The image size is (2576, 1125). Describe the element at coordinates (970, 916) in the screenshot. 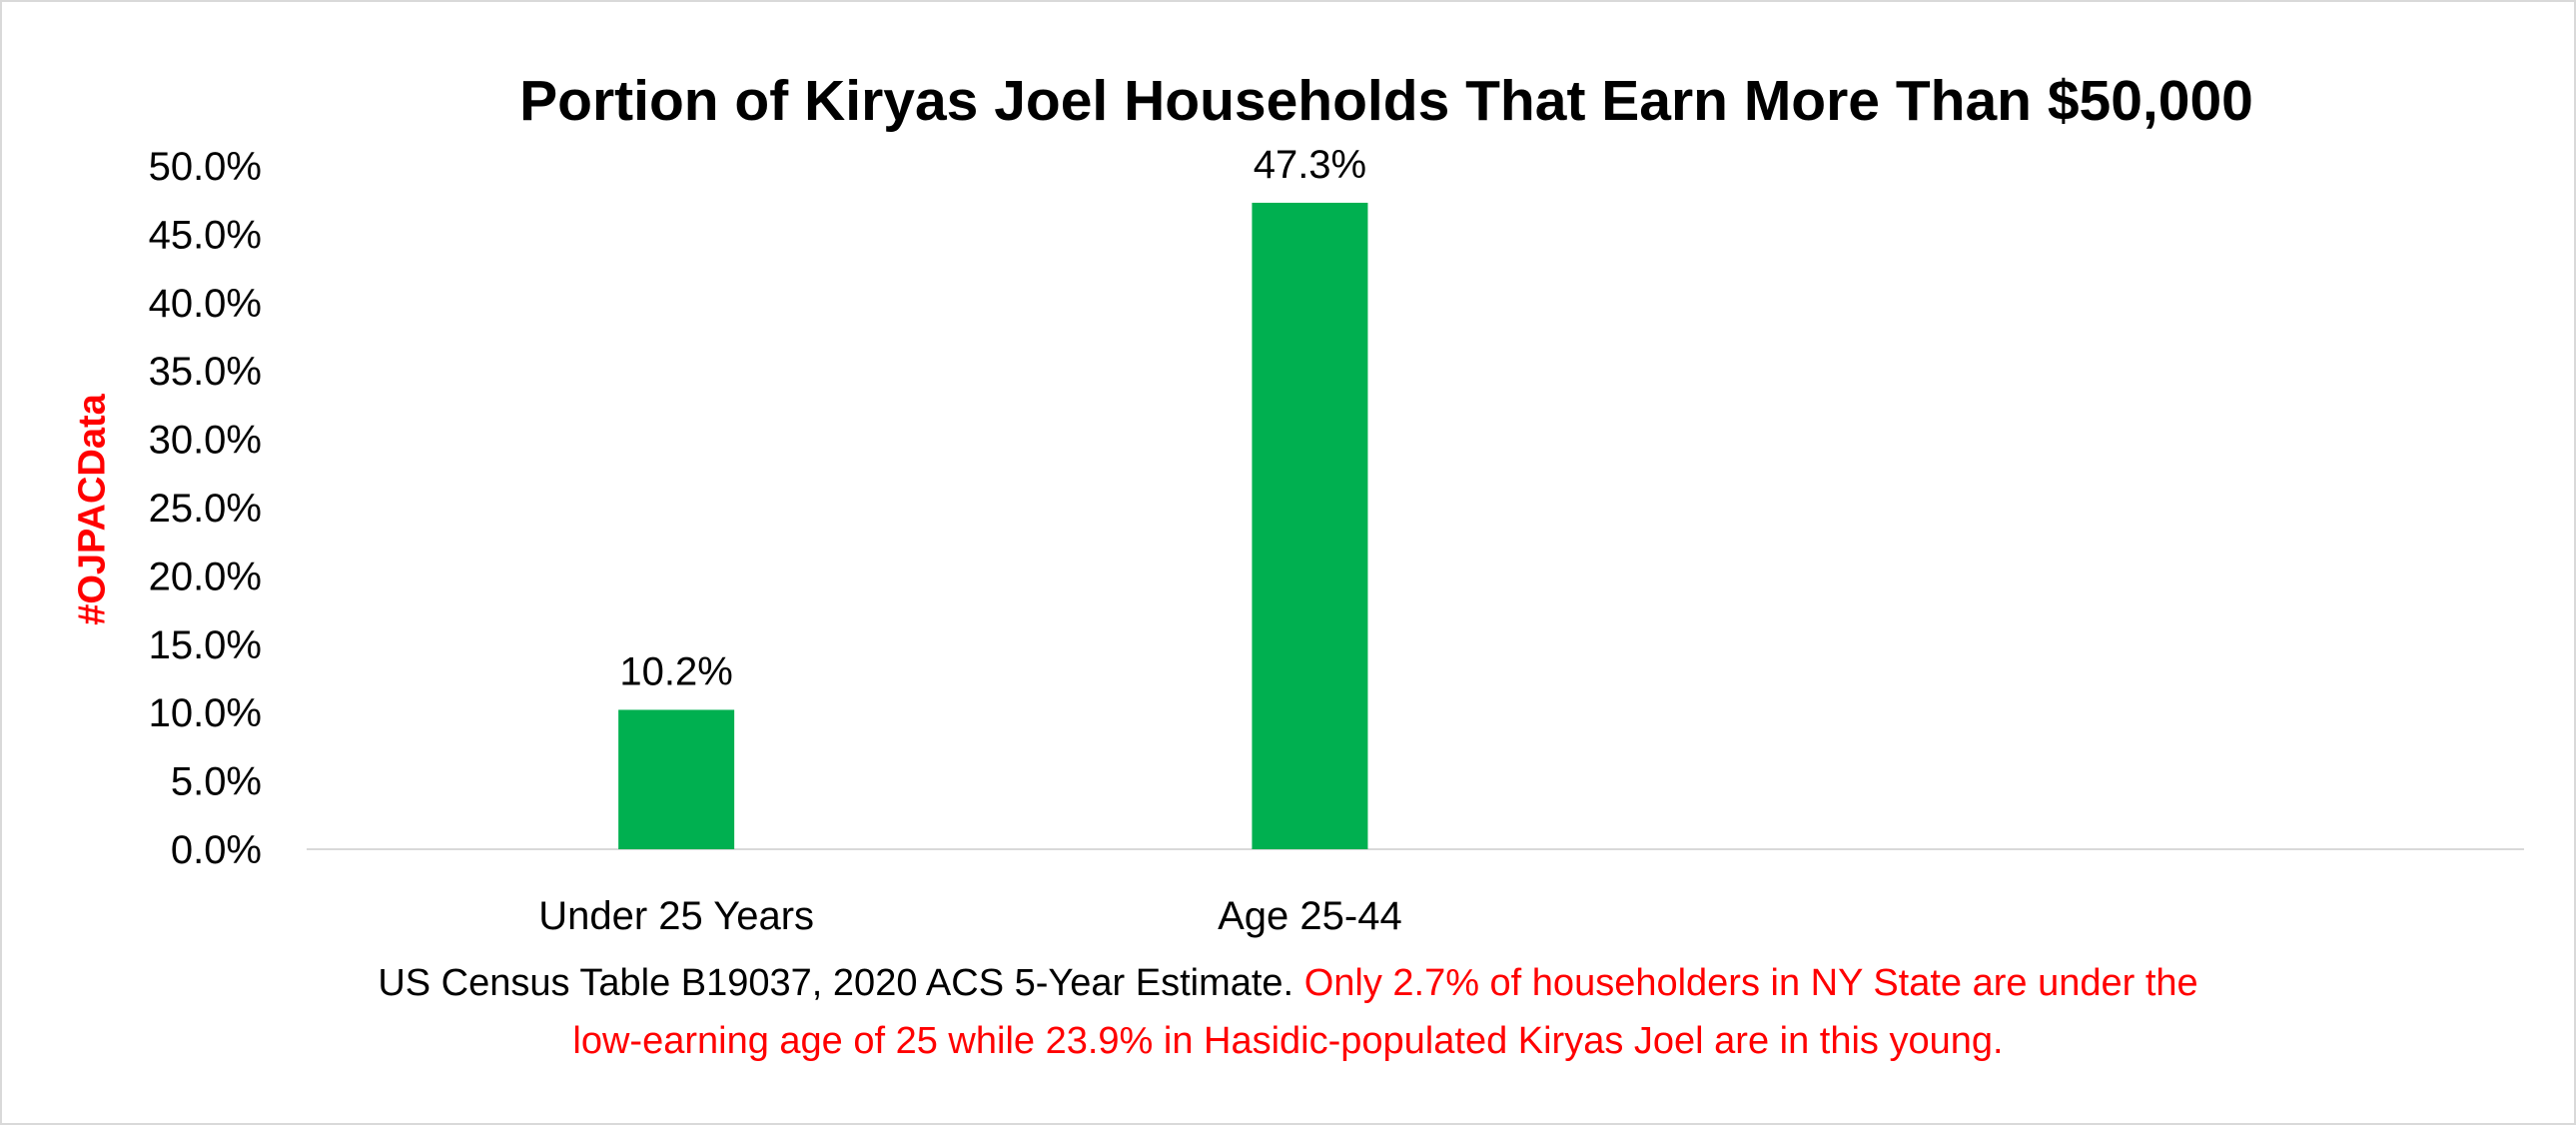

I see `x-axis-category-labels: Under 25 Years Age 25-44` at that location.